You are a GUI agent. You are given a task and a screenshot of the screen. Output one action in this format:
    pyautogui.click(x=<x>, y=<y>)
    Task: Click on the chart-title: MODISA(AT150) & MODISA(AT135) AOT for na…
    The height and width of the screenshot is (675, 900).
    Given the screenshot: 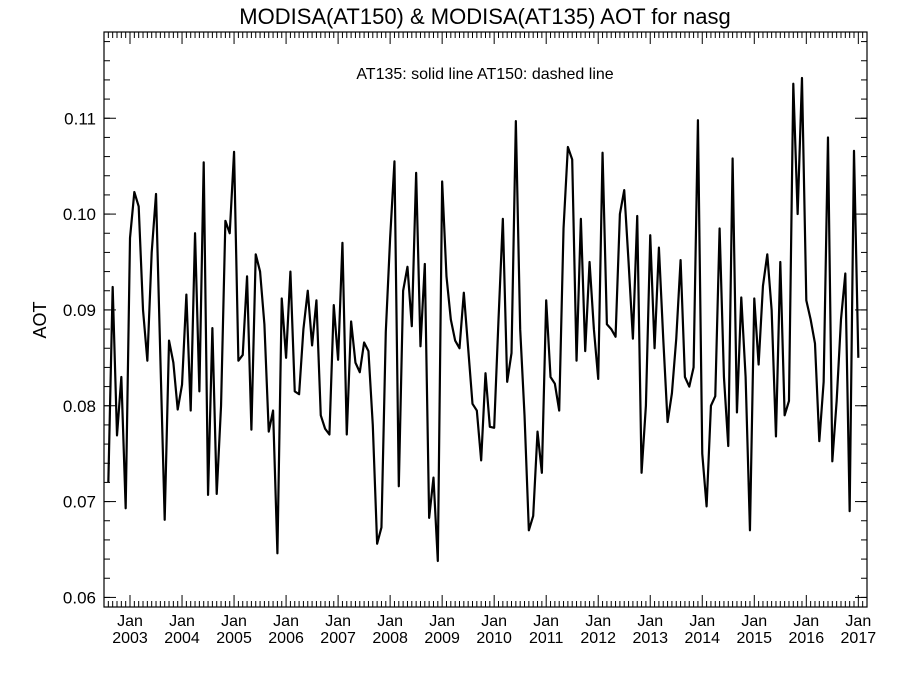 What is the action you would take?
    pyautogui.click(x=484, y=16)
    